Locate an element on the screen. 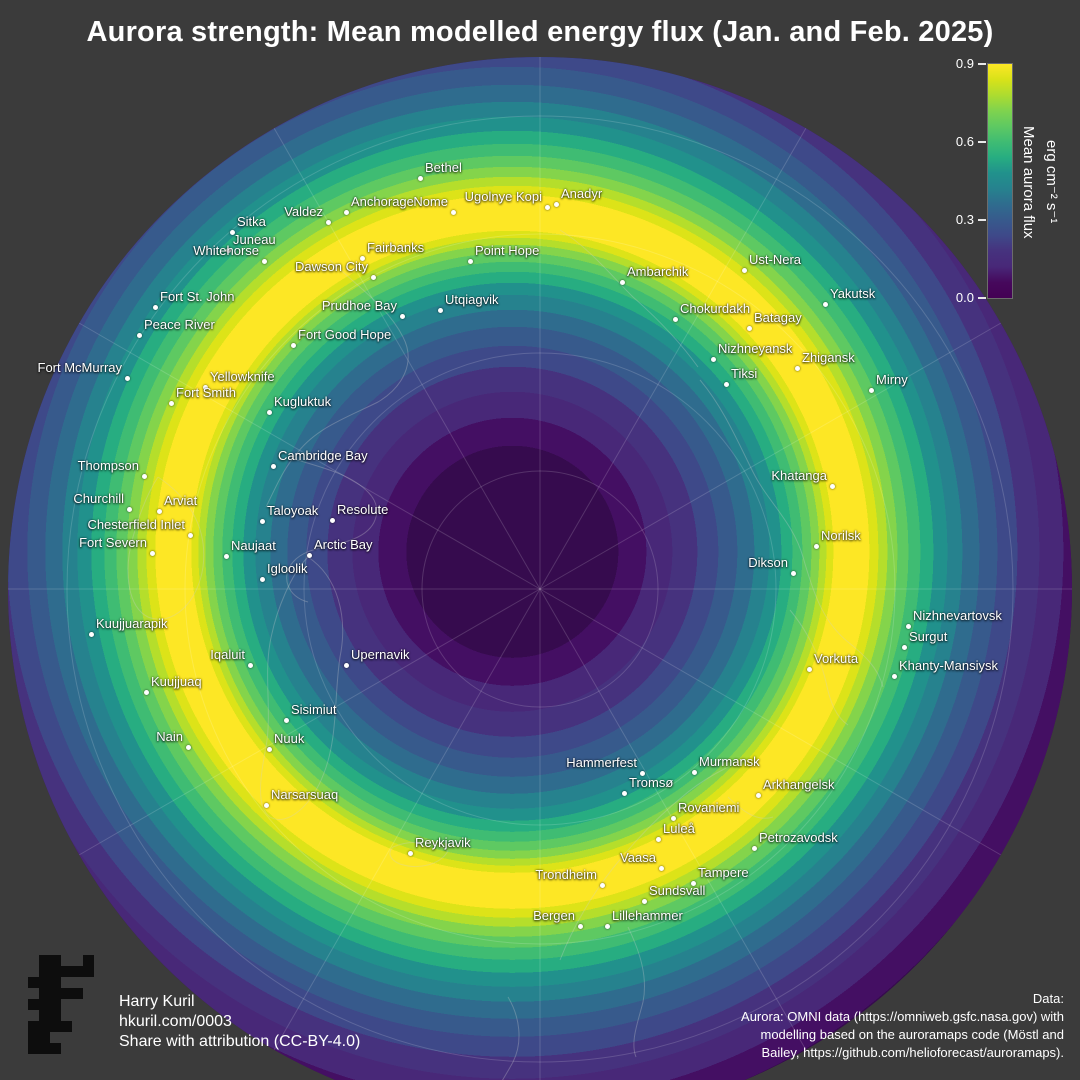  colorbar-tick-label: 0.0 is located at coordinates (964, 297).